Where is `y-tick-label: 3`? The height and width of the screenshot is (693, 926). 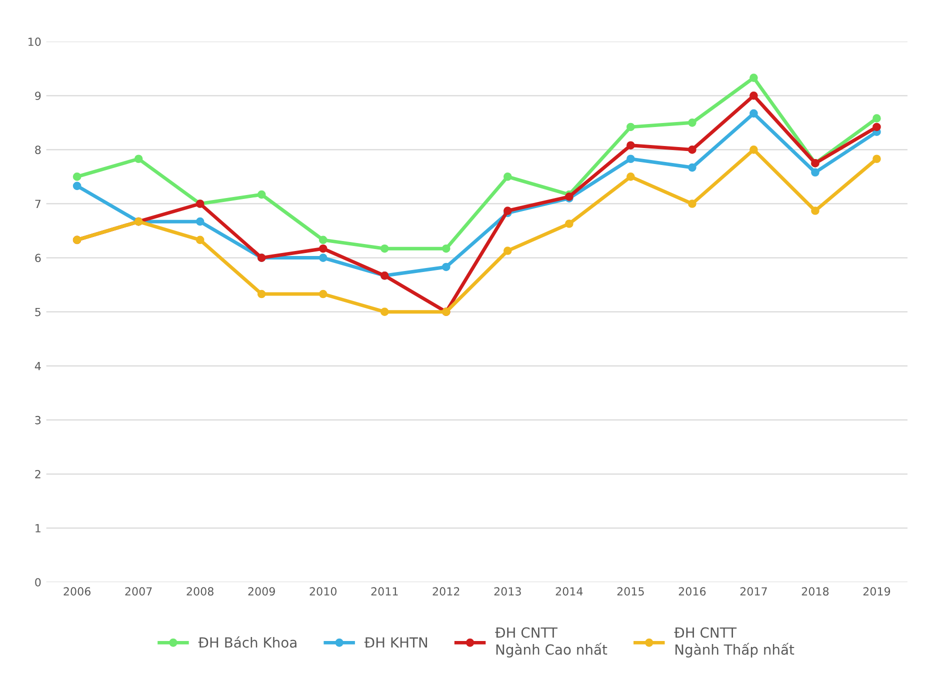
y-tick-label: 3 is located at coordinates (38, 420).